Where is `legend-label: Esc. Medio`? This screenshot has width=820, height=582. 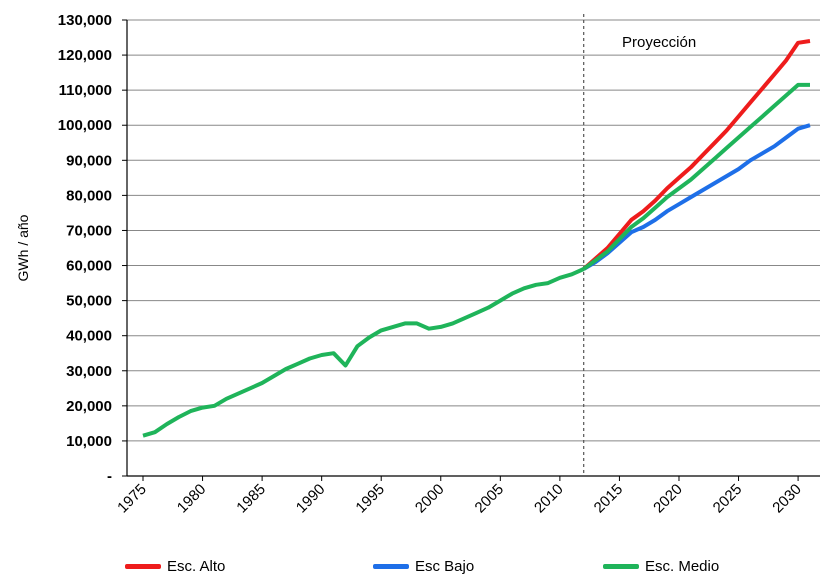
legend-label: Esc. Medio is located at coordinates (682, 566).